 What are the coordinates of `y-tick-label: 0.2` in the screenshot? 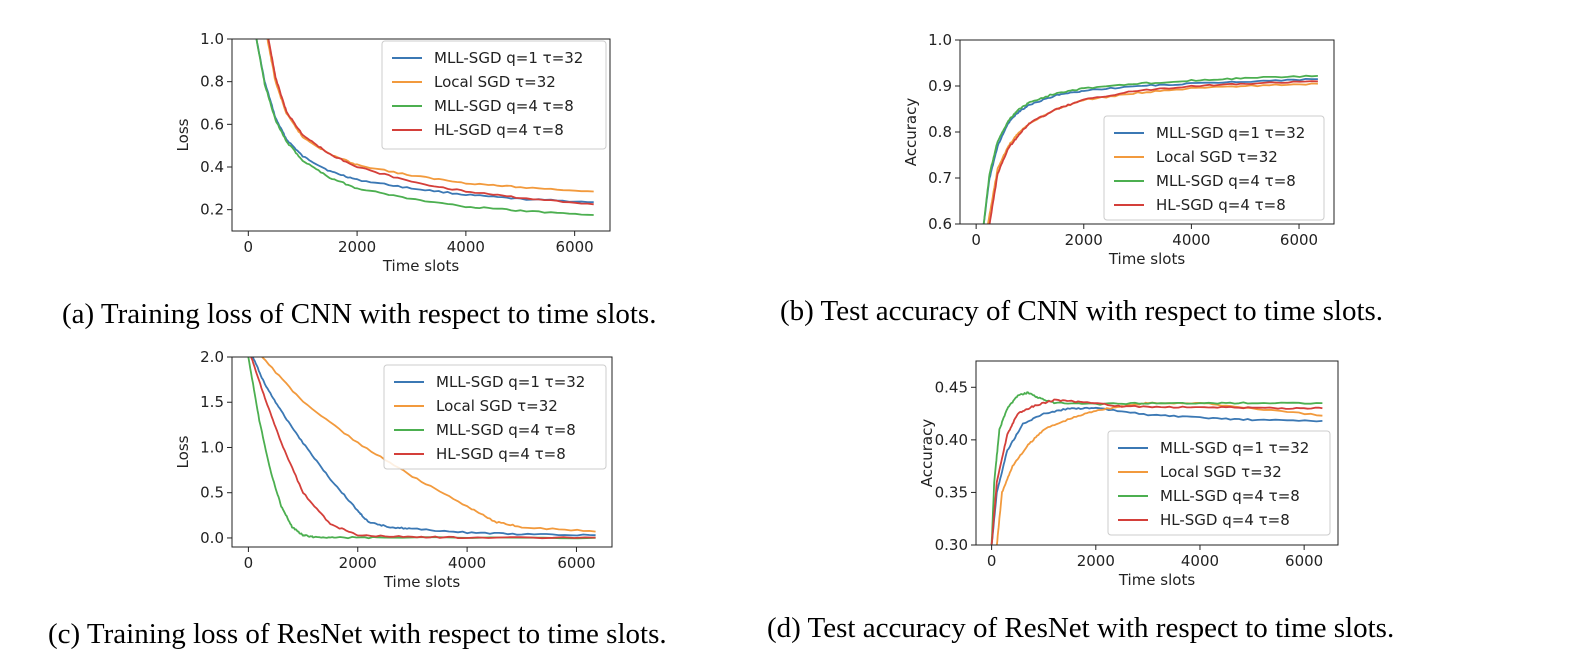 It's located at (212, 210).